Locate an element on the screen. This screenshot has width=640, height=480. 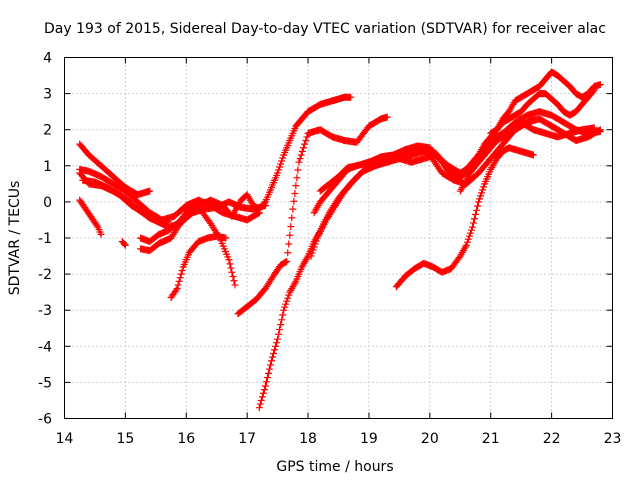
x-tick-label: 19 is located at coordinates (369, 439).